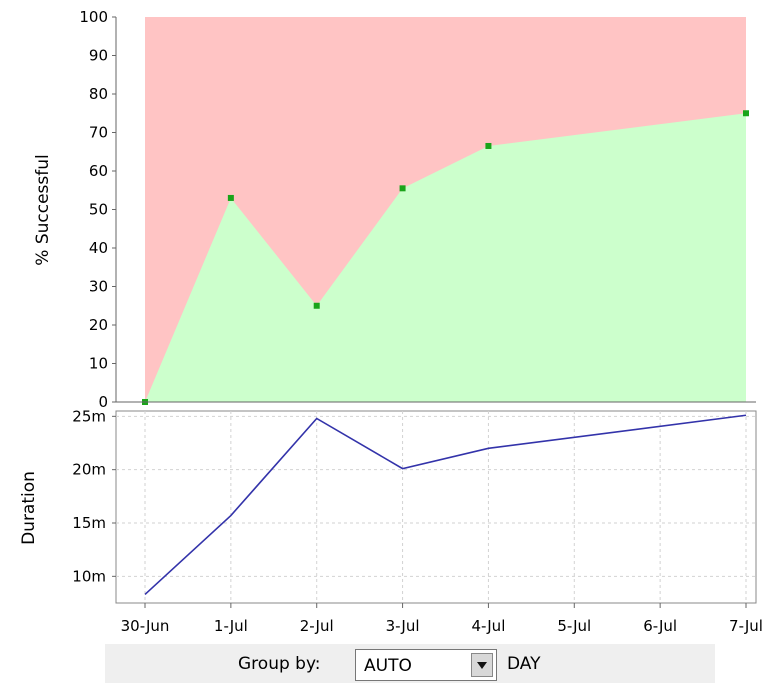  What do you see at coordinates (426, 665) in the screenshot?
I see `group-by-select: AUTO` at bounding box center [426, 665].